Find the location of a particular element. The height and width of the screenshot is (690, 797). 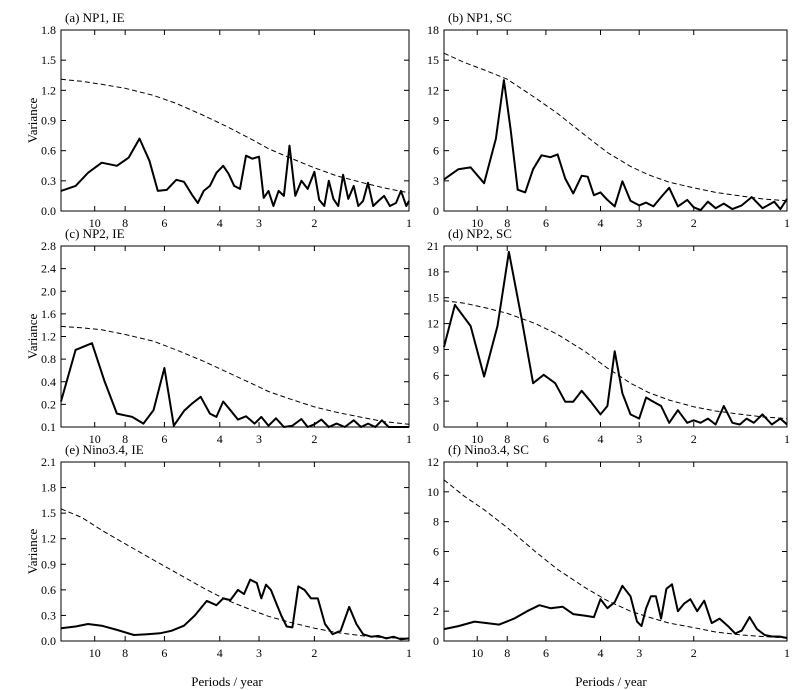

panel-title: (d) NP2, SC is located at coordinates (480, 233).